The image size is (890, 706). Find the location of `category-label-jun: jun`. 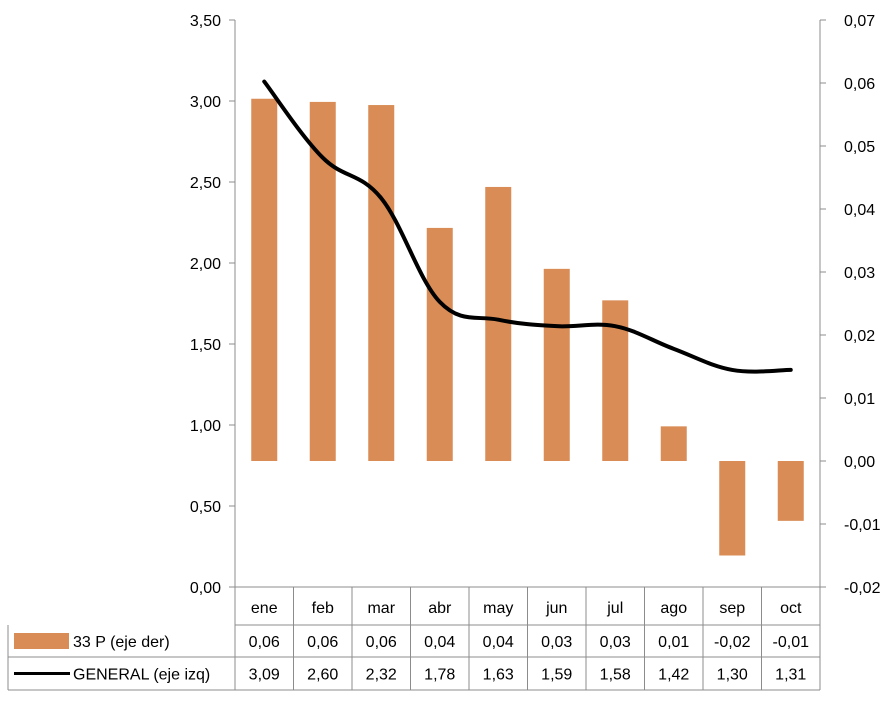

category-label-jun: jun is located at coordinates (556, 608).